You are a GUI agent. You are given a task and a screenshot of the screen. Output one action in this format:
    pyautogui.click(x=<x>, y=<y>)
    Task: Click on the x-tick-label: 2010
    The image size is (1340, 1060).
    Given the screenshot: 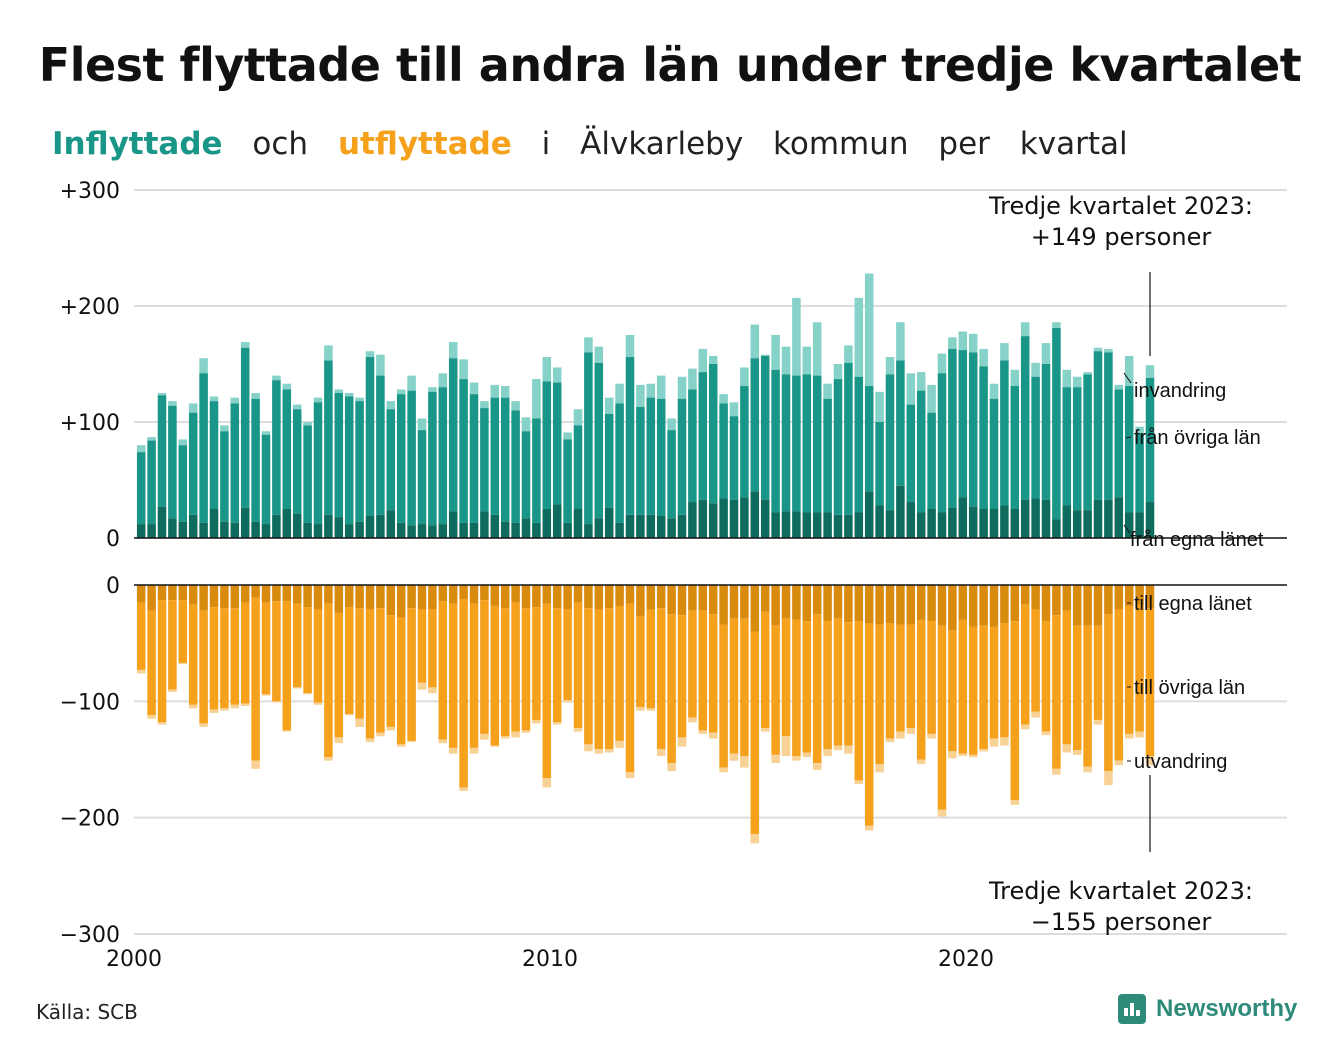 What is the action you would take?
    pyautogui.click(x=550, y=959)
    